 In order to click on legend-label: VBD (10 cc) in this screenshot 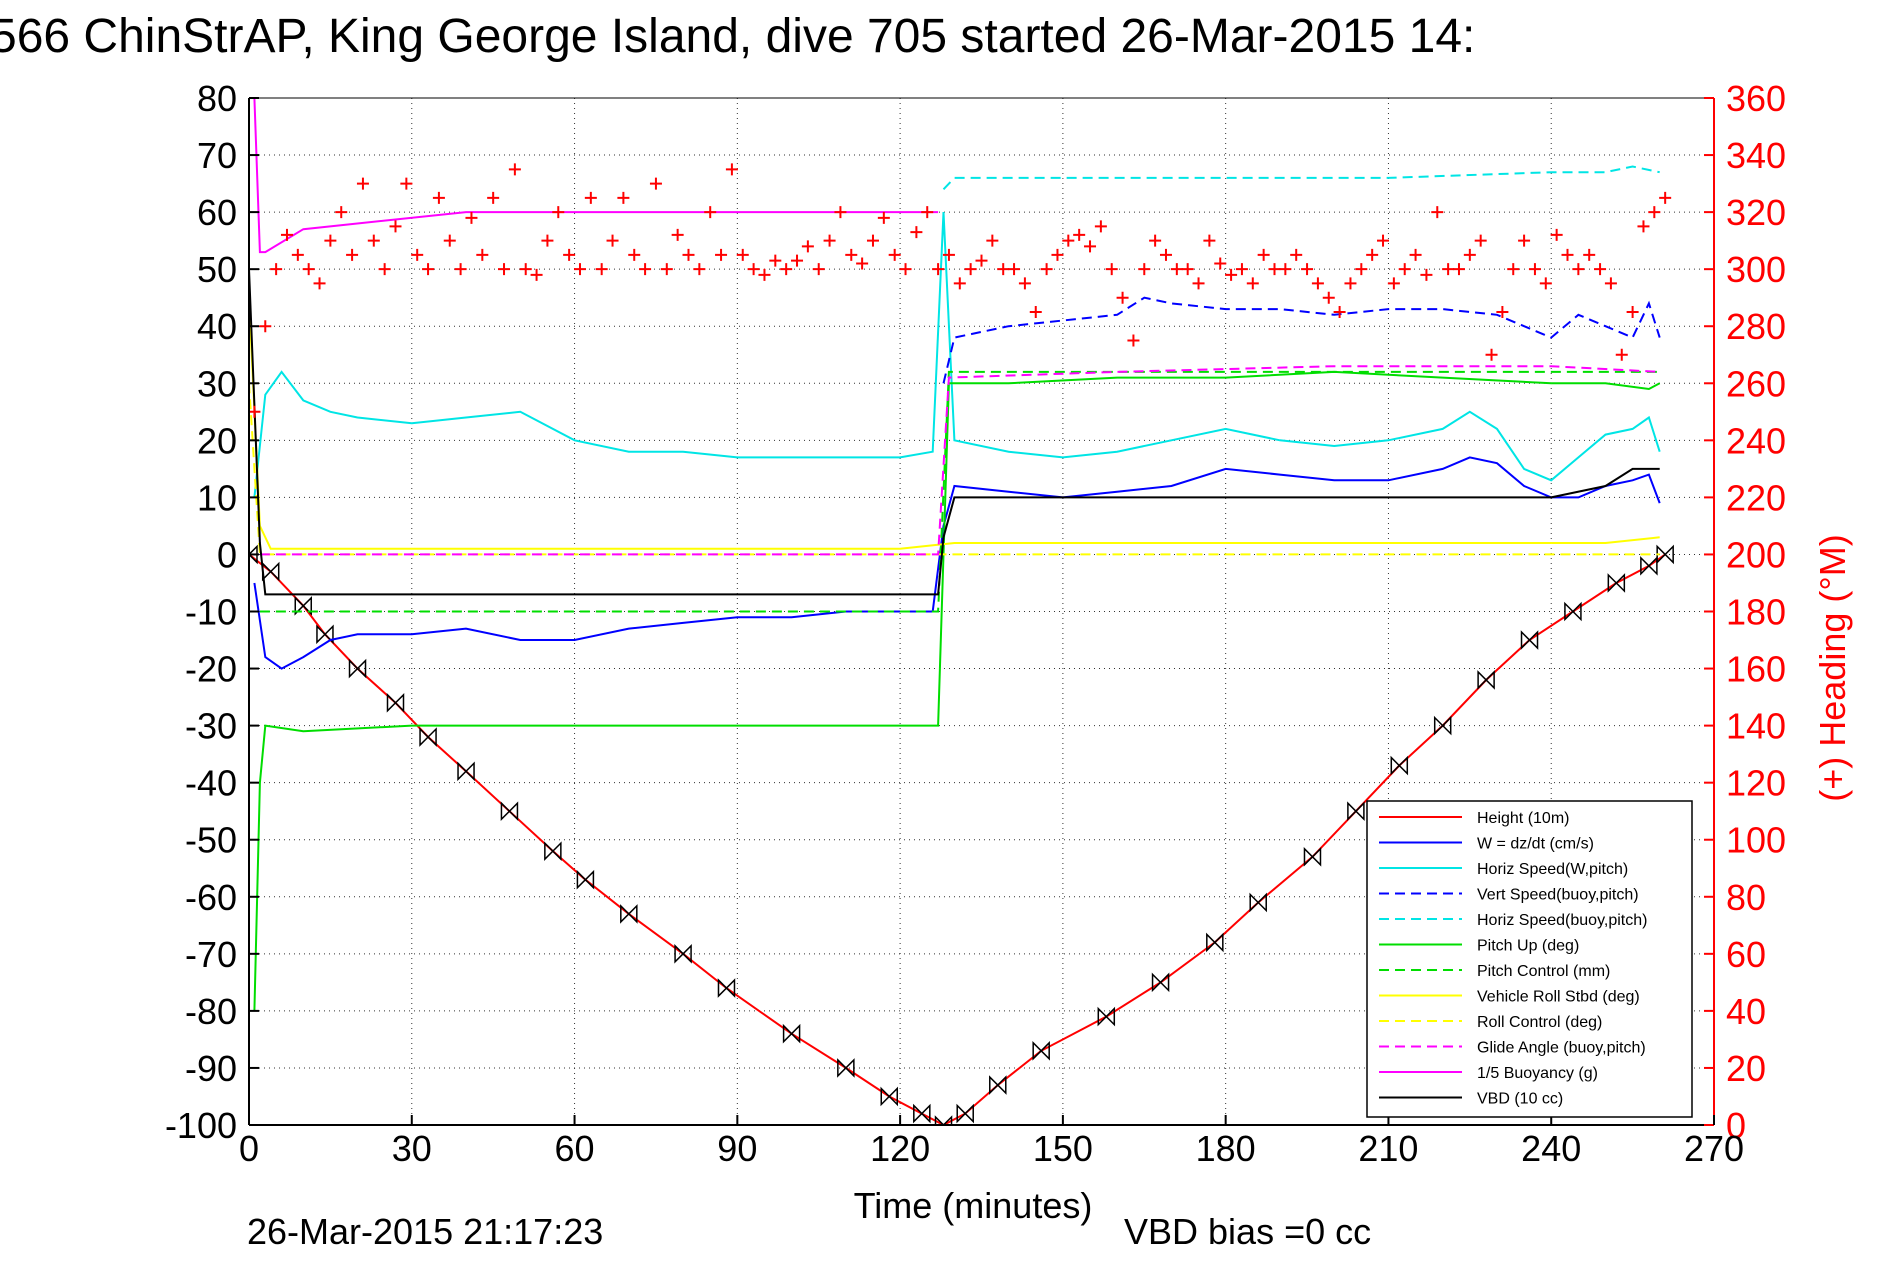, I will do `click(1520, 1099)`.